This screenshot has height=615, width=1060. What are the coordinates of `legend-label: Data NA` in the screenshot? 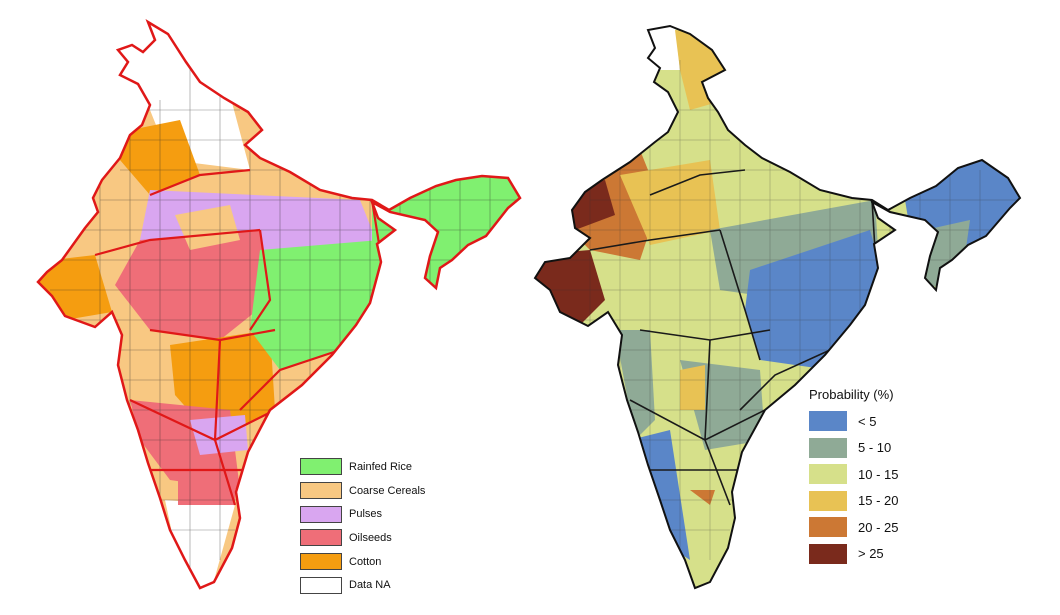 It's located at (370, 585).